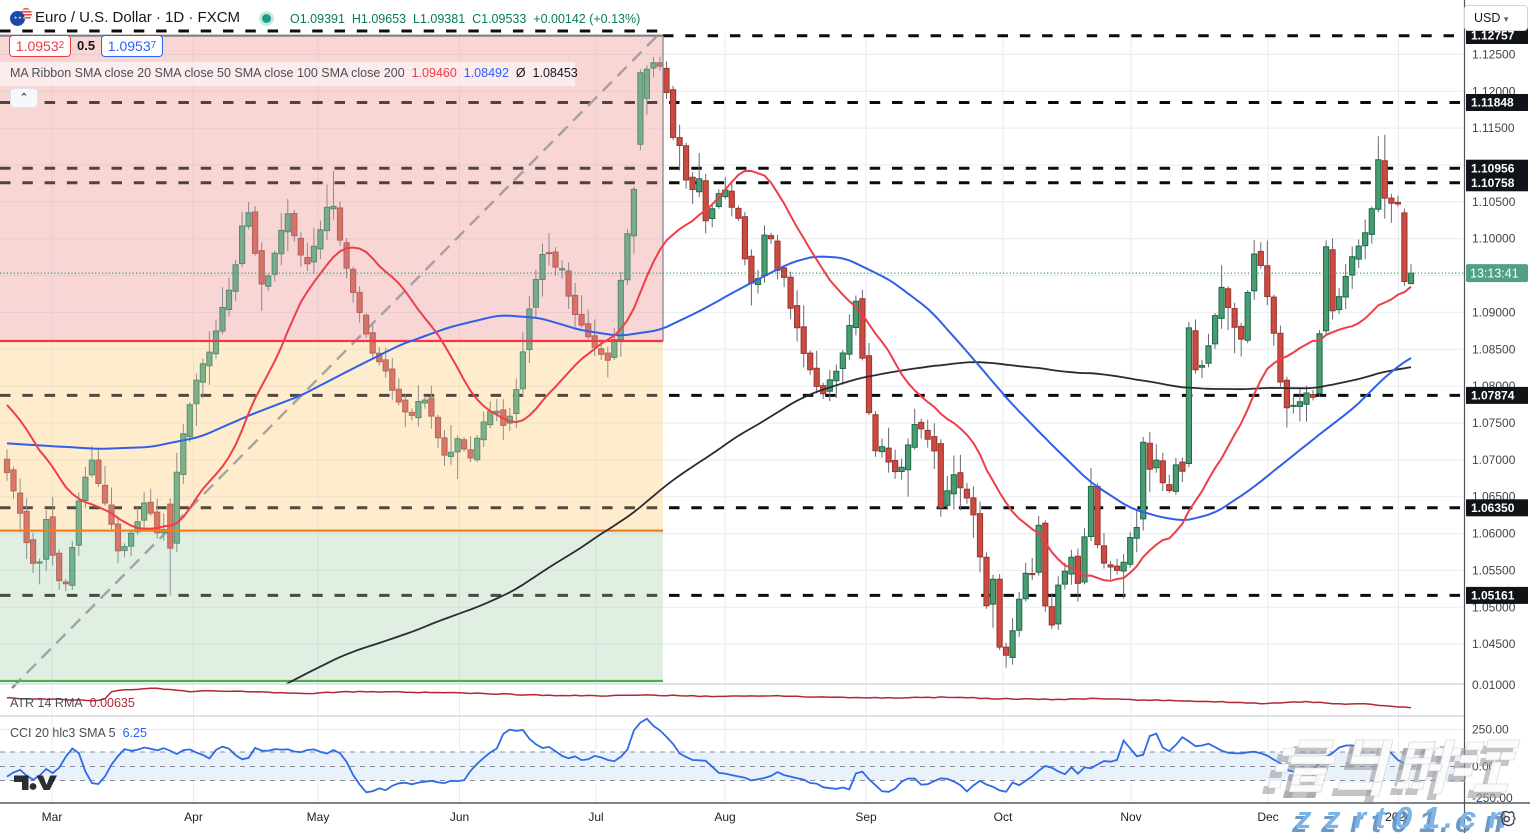 This screenshot has height=838, width=1530. What do you see at coordinates (1494, 685) in the screenshot?
I see `svg-text: 0.01000` at bounding box center [1494, 685].